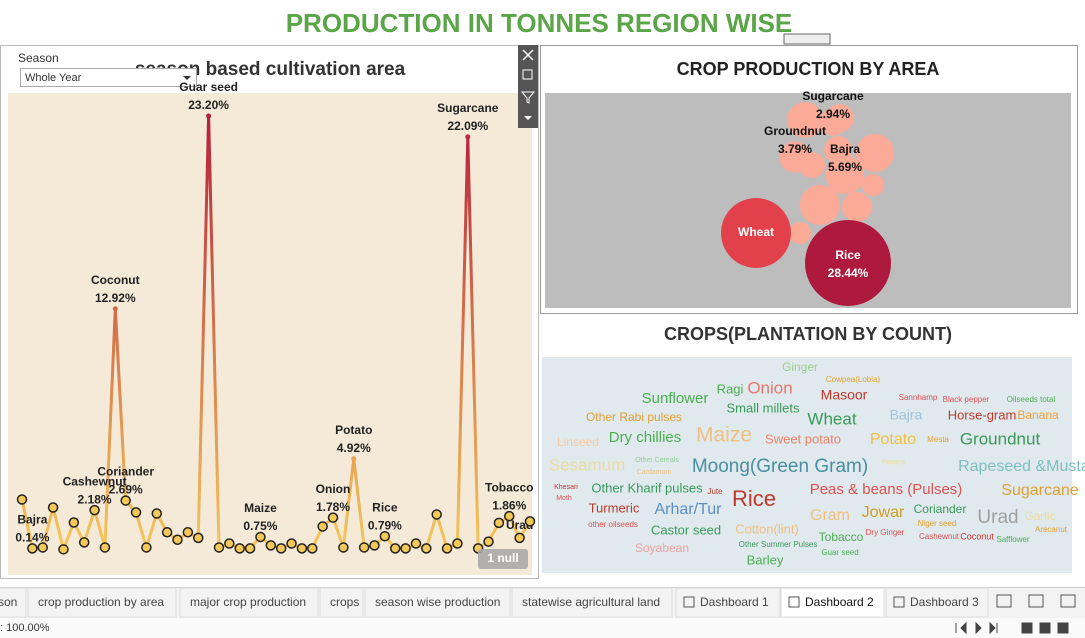 This screenshot has height=638, width=1085. I want to click on word: Castor seed, so click(686, 529).